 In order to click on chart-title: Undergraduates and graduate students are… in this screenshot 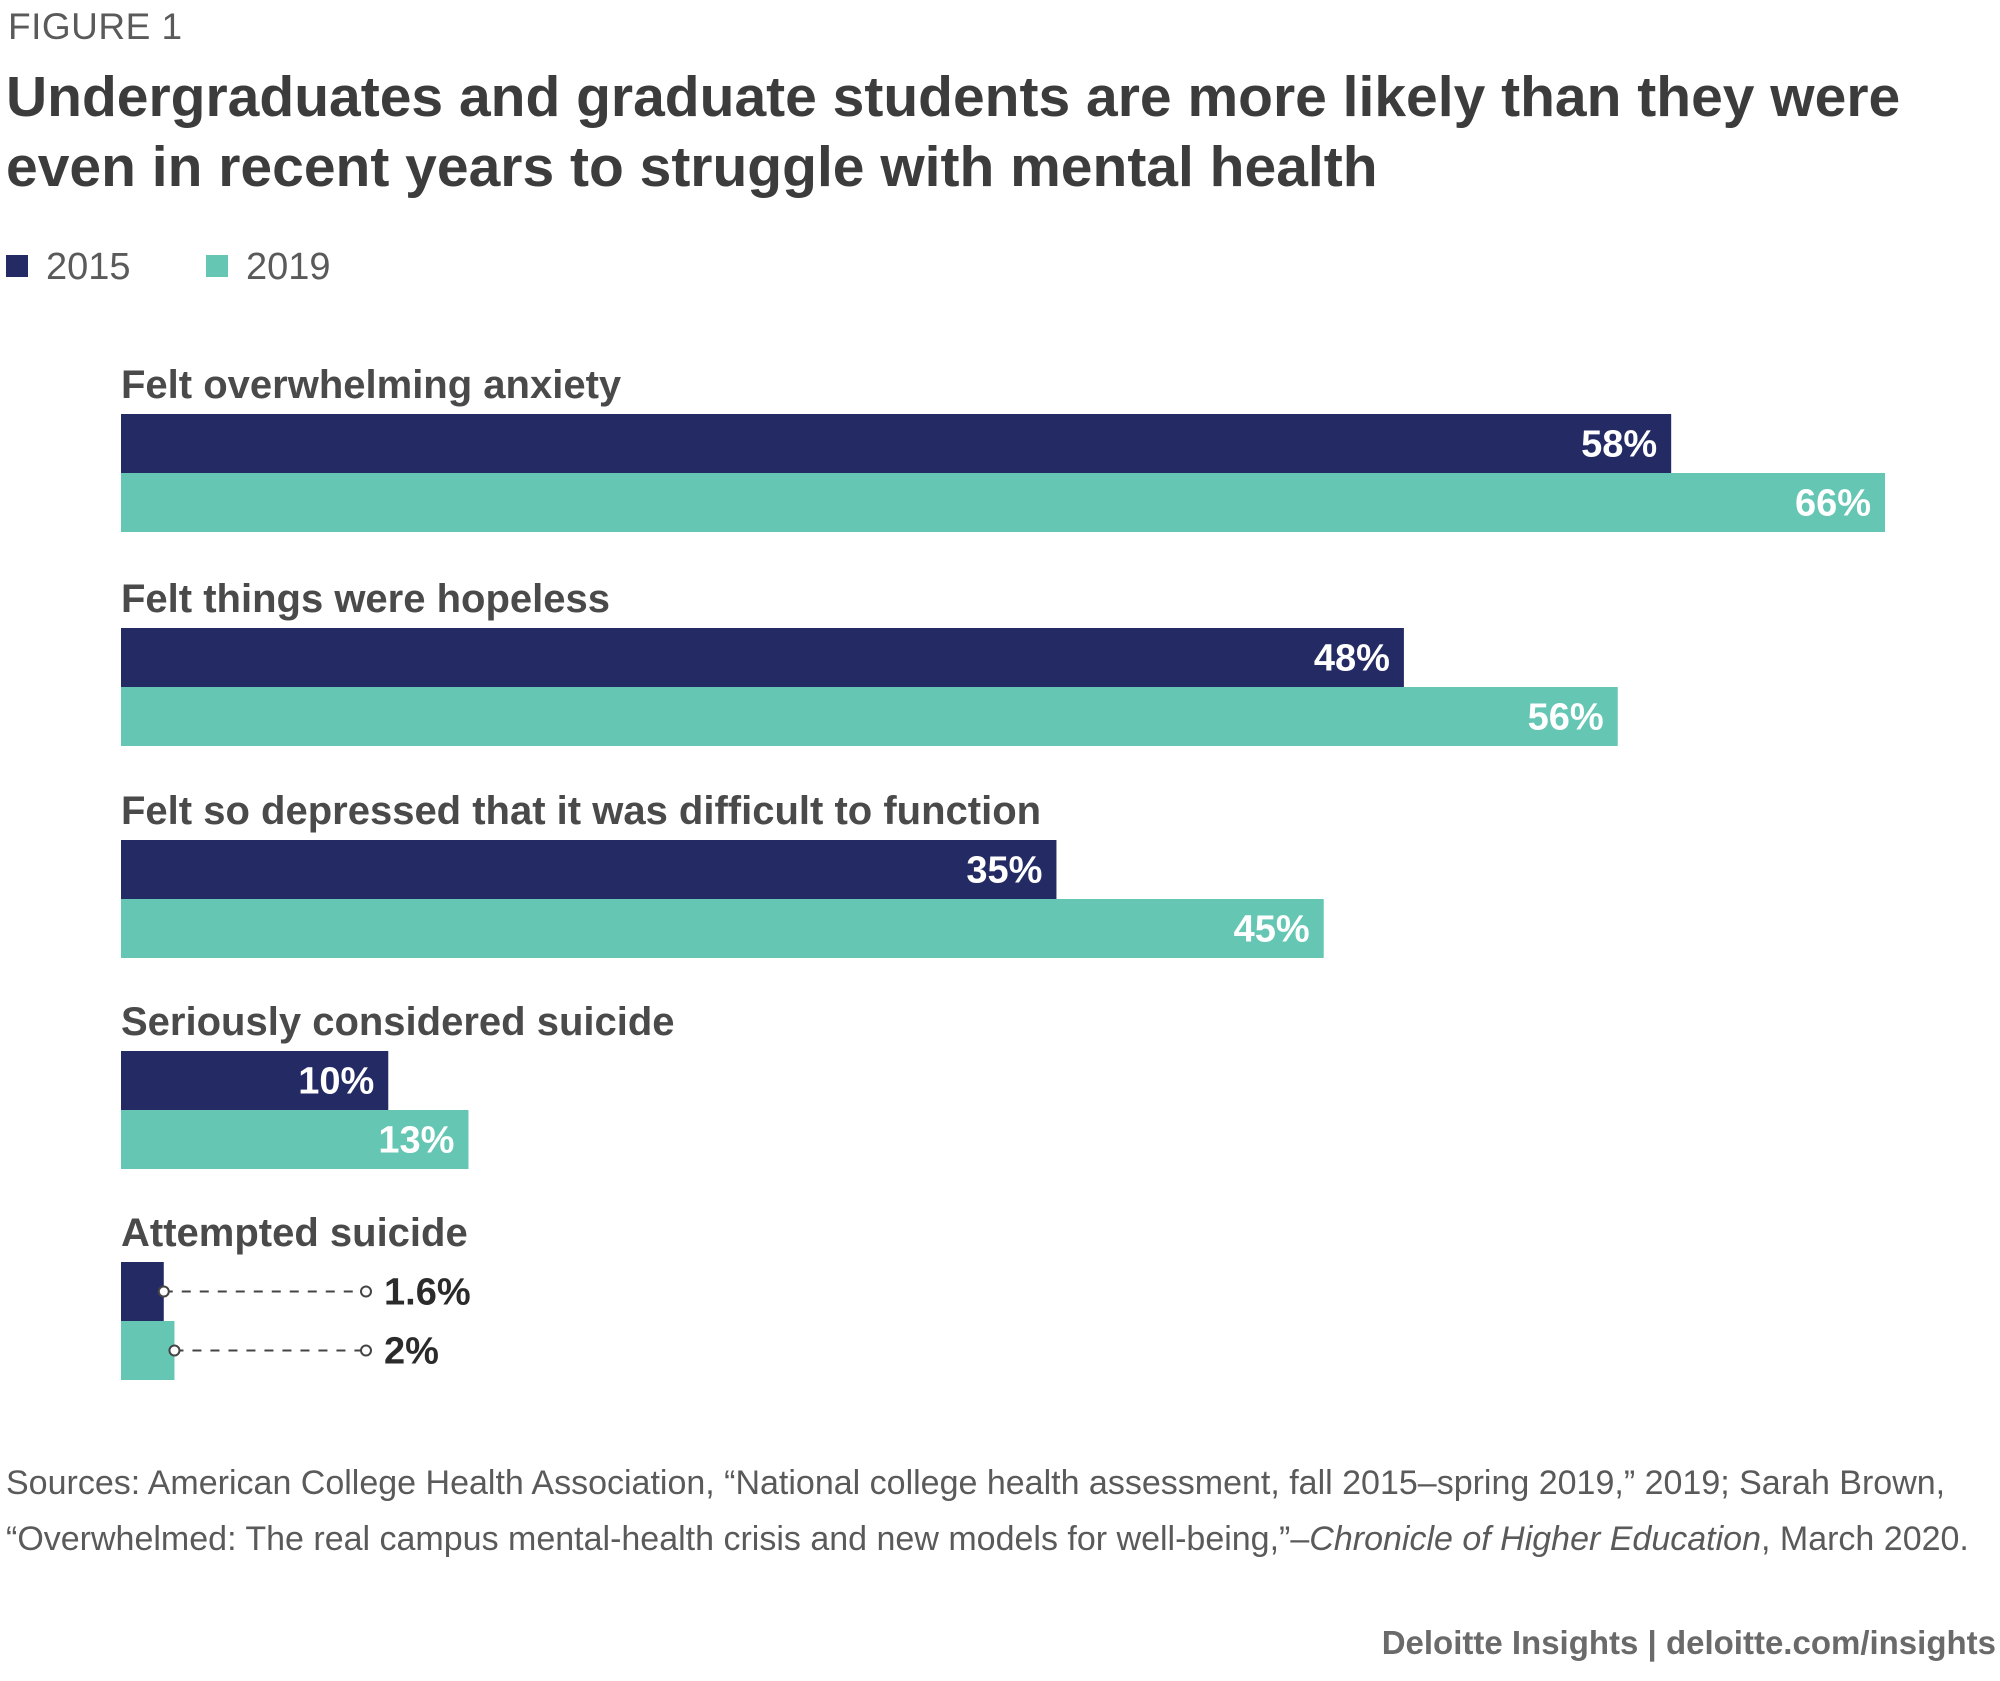, I will do `click(953, 132)`.